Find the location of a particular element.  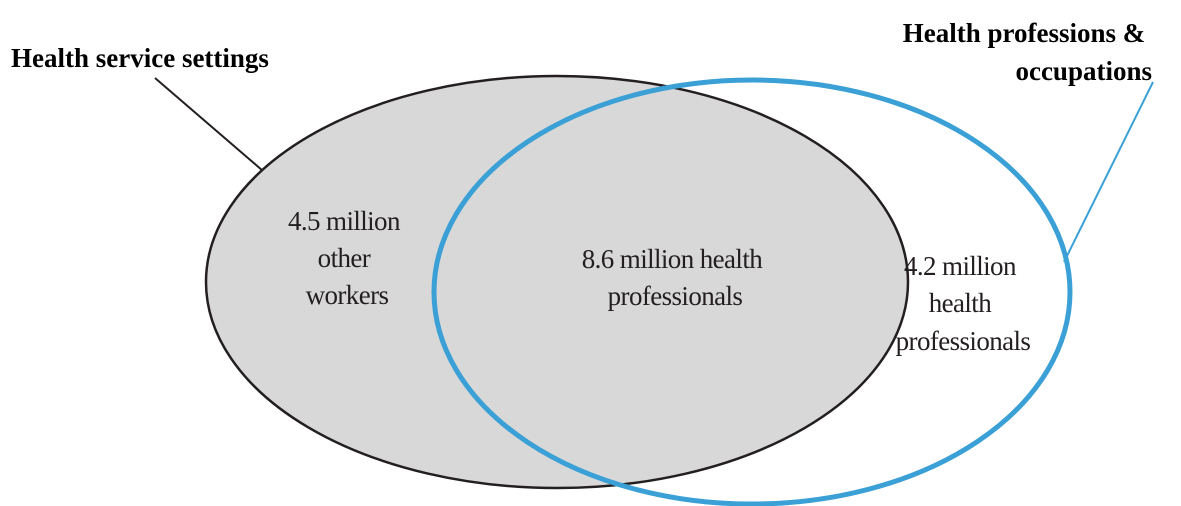

region-right-only-line2: health is located at coordinates (960, 303).